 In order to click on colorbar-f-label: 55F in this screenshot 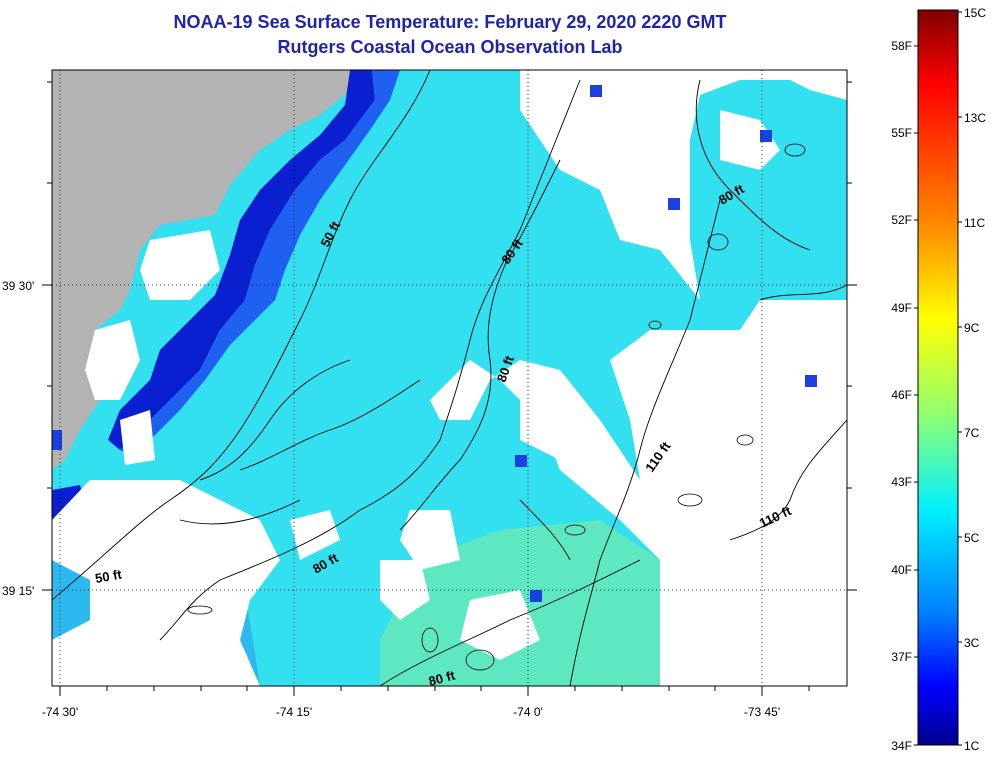, I will do `click(901, 133)`.